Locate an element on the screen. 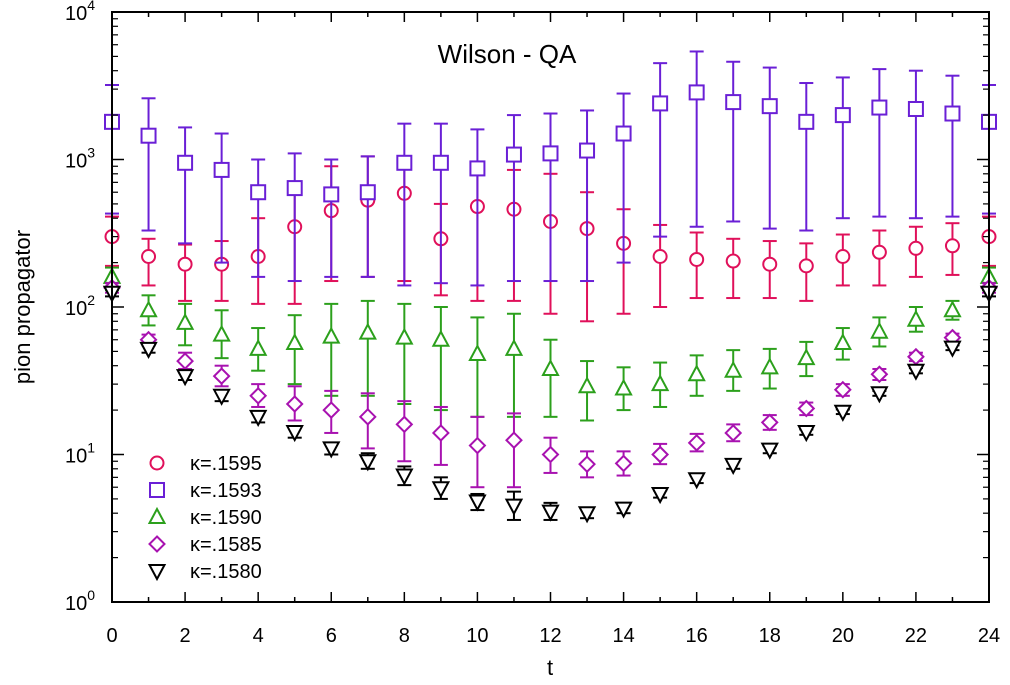 The height and width of the screenshot is (685, 1010). x-tick-label: 16 is located at coordinates (697, 636).